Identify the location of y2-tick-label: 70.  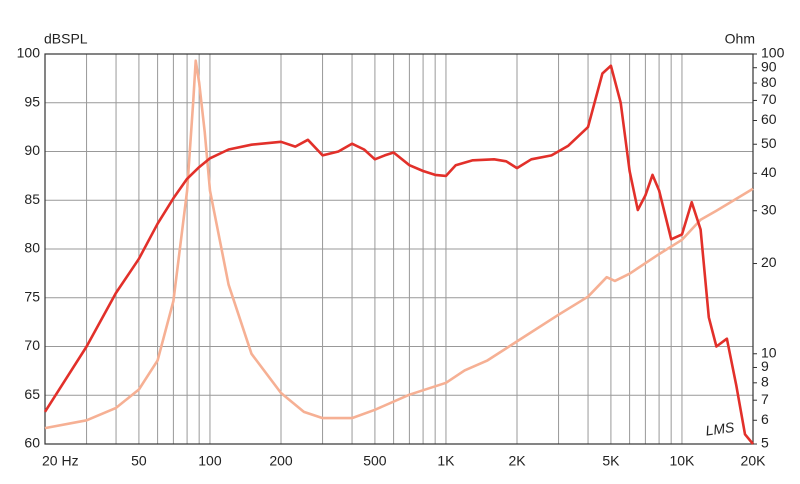
(769, 99).